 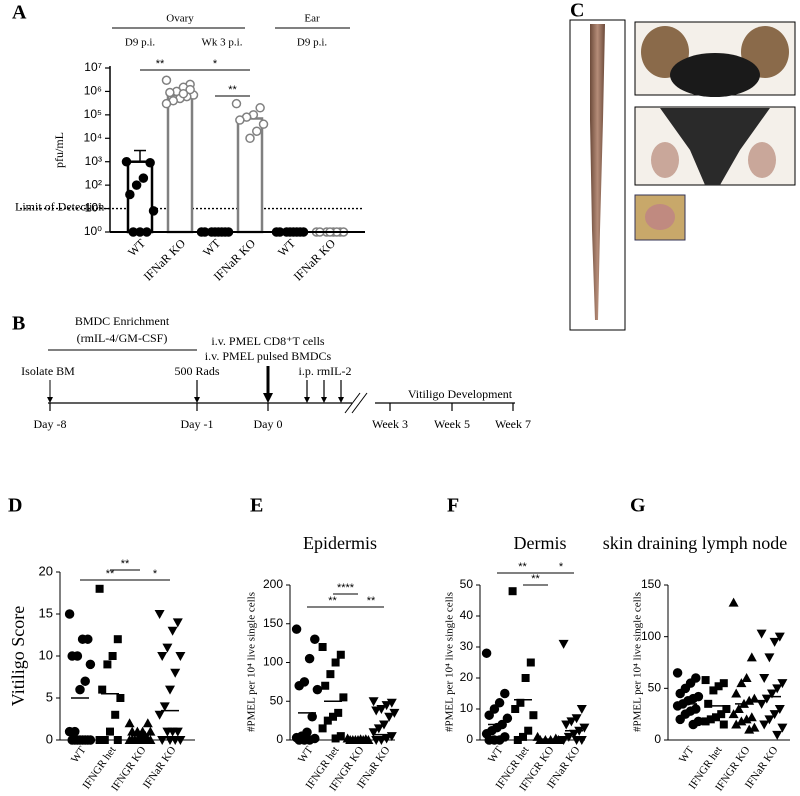 What do you see at coordinates (638, 506) in the screenshot?
I see `panel-label: G` at bounding box center [638, 506].